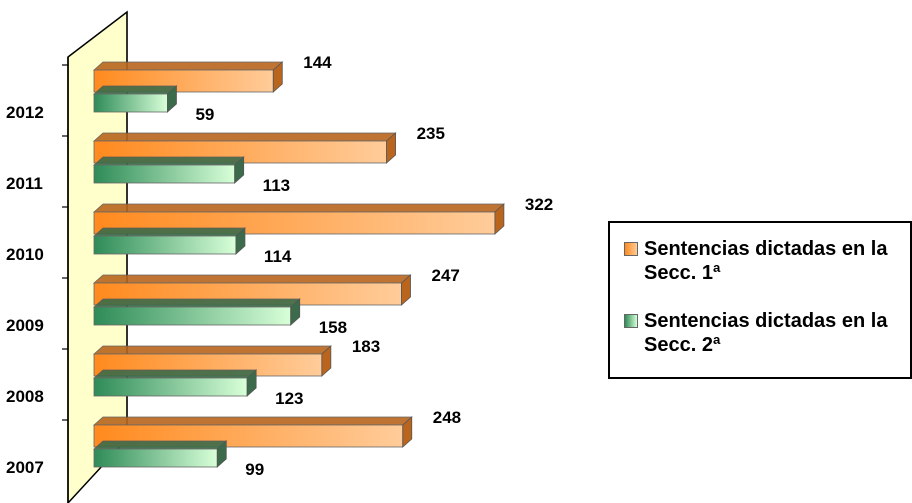 The height and width of the screenshot is (503, 912). Describe the element at coordinates (65, 280) in the screenshot. I see `category-axis` at that location.